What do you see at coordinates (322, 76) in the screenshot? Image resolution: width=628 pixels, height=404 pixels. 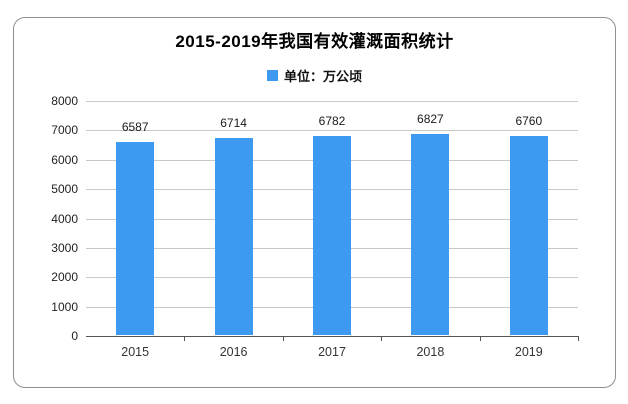 I see `legend-label: 单位：万公顷` at bounding box center [322, 76].